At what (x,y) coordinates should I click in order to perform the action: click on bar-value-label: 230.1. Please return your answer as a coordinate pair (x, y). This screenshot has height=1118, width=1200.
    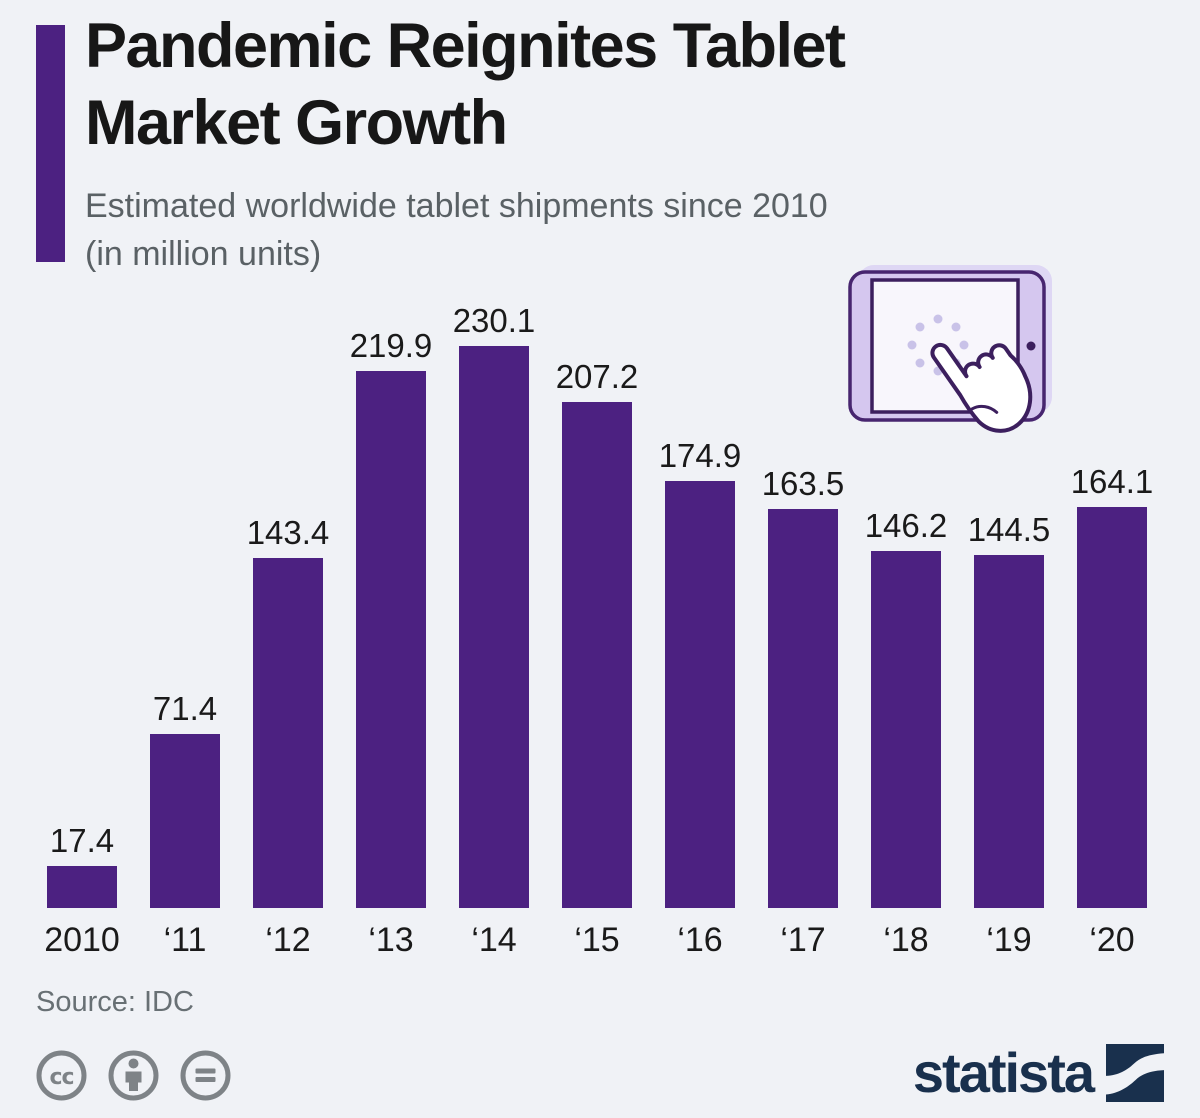
    Looking at the image, I should click on (494, 320).